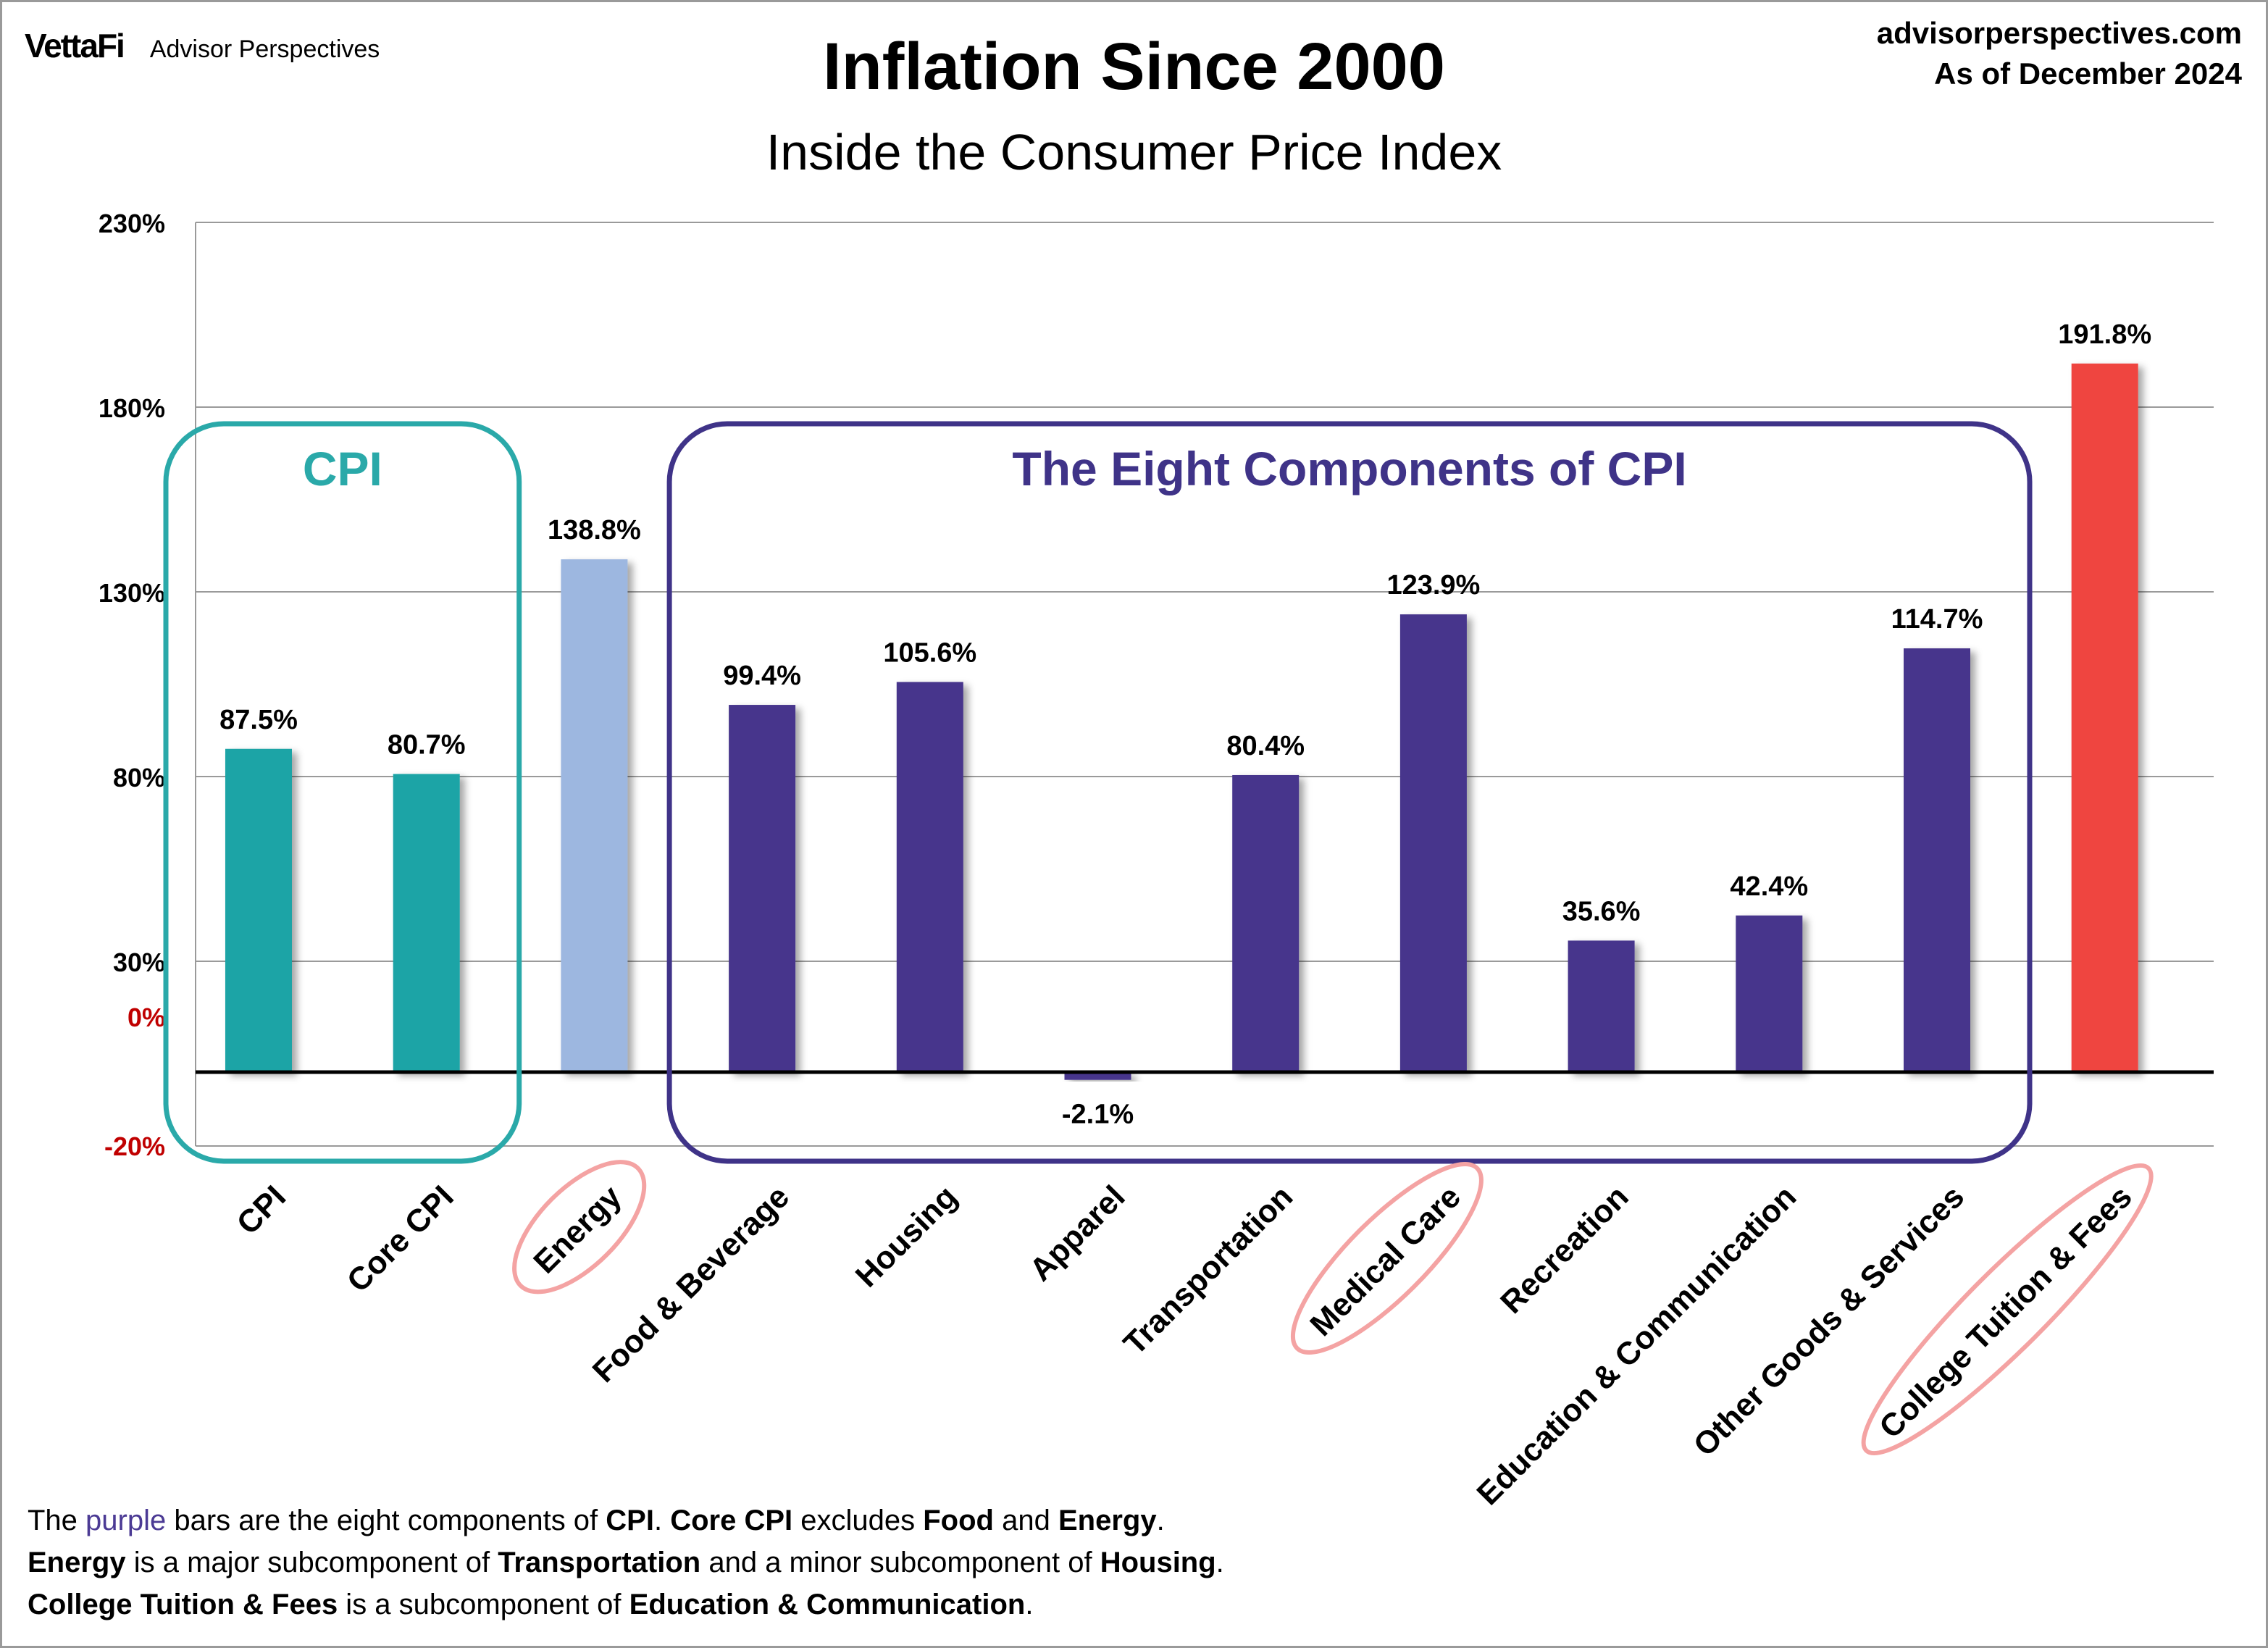 Image resolution: width=2268 pixels, height=1648 pixels. Describe the element at coordinates (2105, 334) in the screenshot. I see `data-label: 191.8%` at that location.